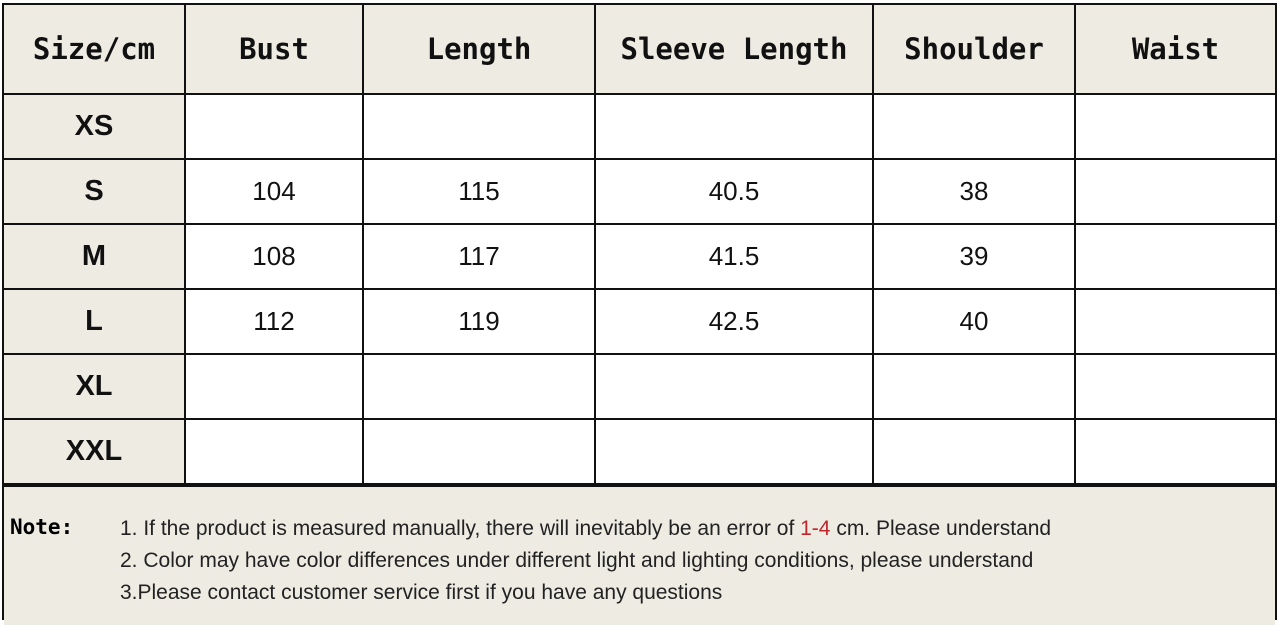  What do you see at coordinates (274, 191) in the screenshot?
I see `table-cell: 104` at bounding box center [274, 191].